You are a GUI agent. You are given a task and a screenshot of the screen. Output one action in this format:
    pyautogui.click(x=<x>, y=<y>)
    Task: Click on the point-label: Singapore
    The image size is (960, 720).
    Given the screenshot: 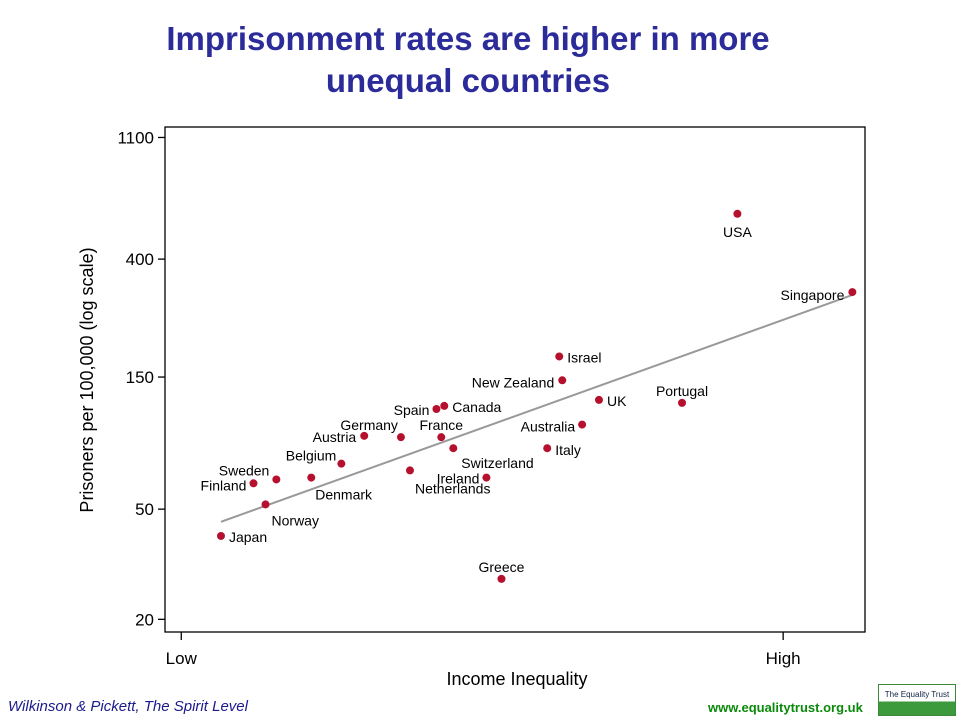 What is the action you would take?
    pyautogui.click(x=813, y=295)
    